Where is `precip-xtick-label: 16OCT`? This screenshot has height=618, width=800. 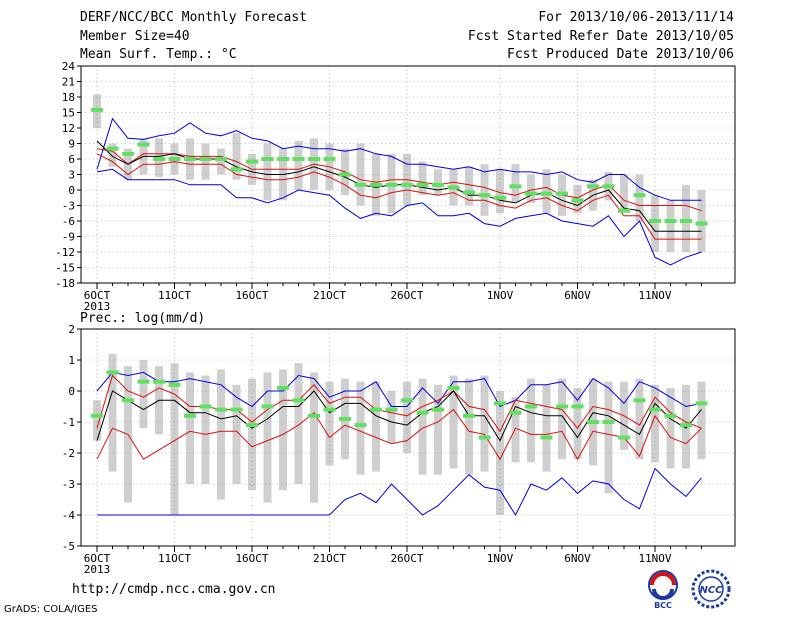
precip-xtick-label: 16OCT is located at coordinates (251, 558).